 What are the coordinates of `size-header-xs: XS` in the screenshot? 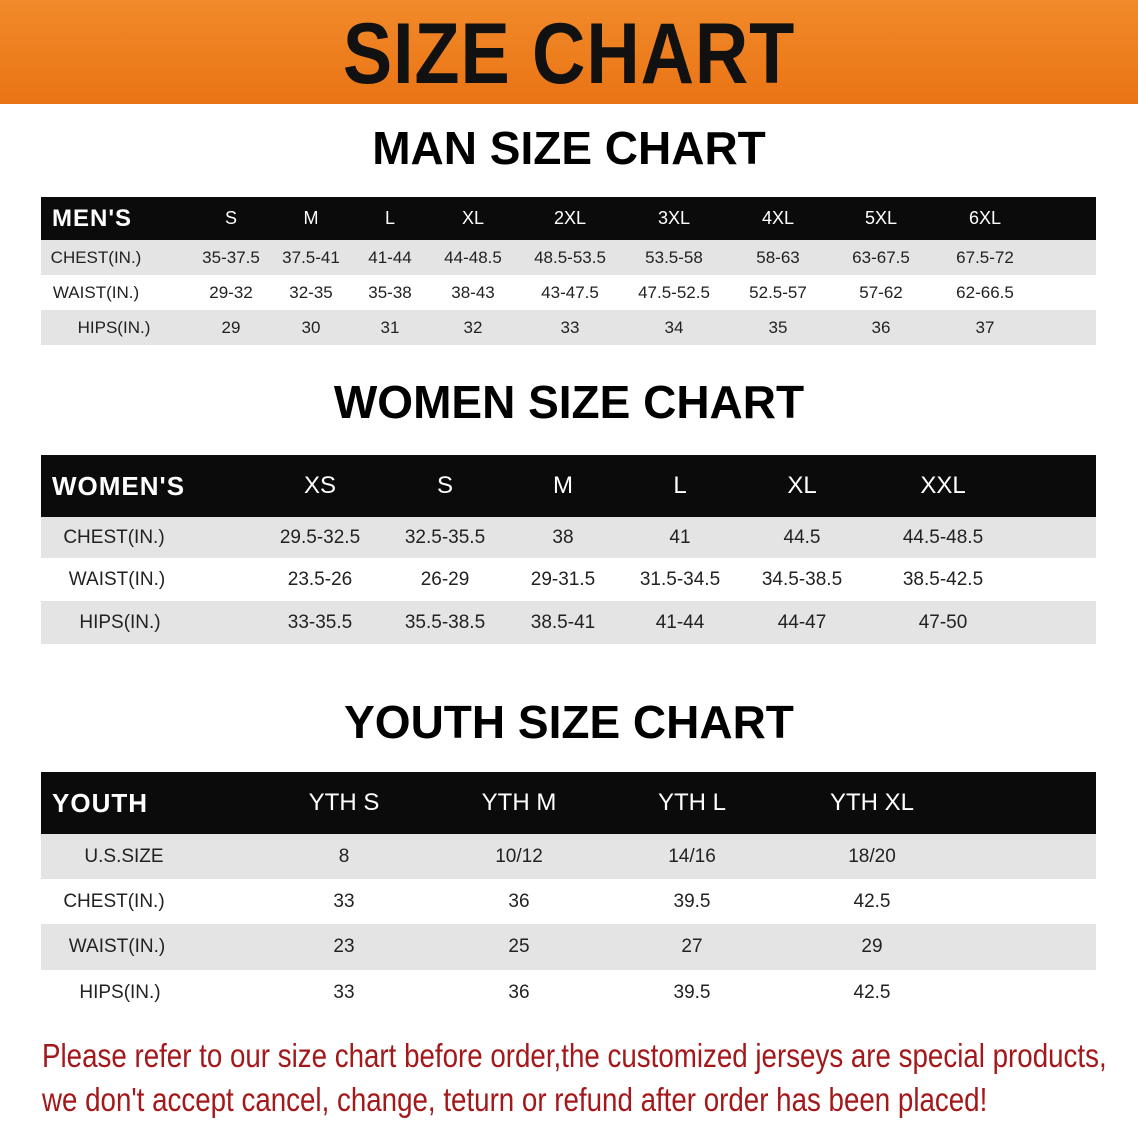 It's located at (320, 485).